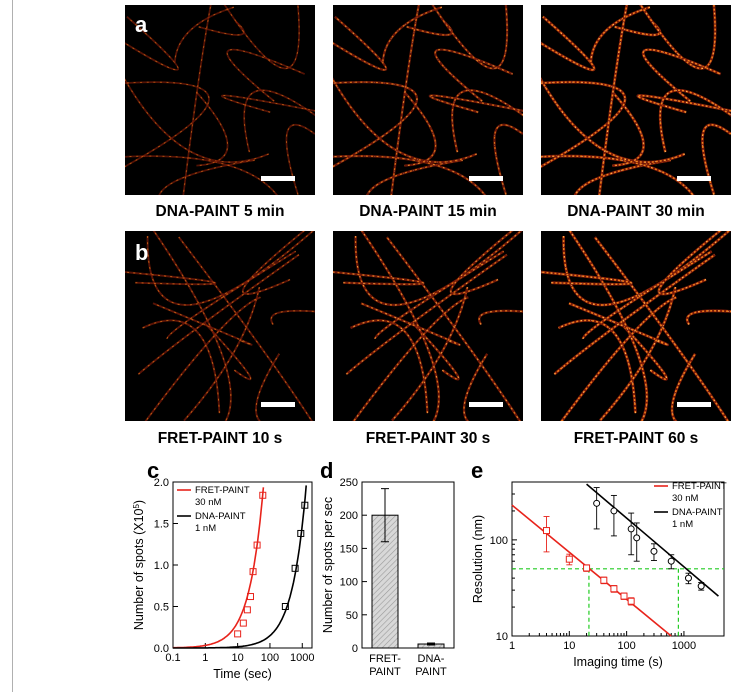  What do you see at coordinates (161, 525) in the screenshot?
I see `chart-c-ytick-label: 1.5` at bounding box center [161, 525].